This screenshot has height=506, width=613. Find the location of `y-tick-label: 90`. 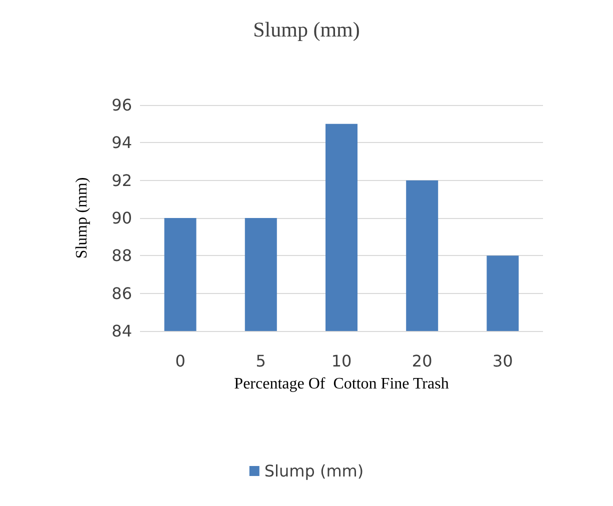

y-tick-label: 90 is located at coordinates (122, 218).